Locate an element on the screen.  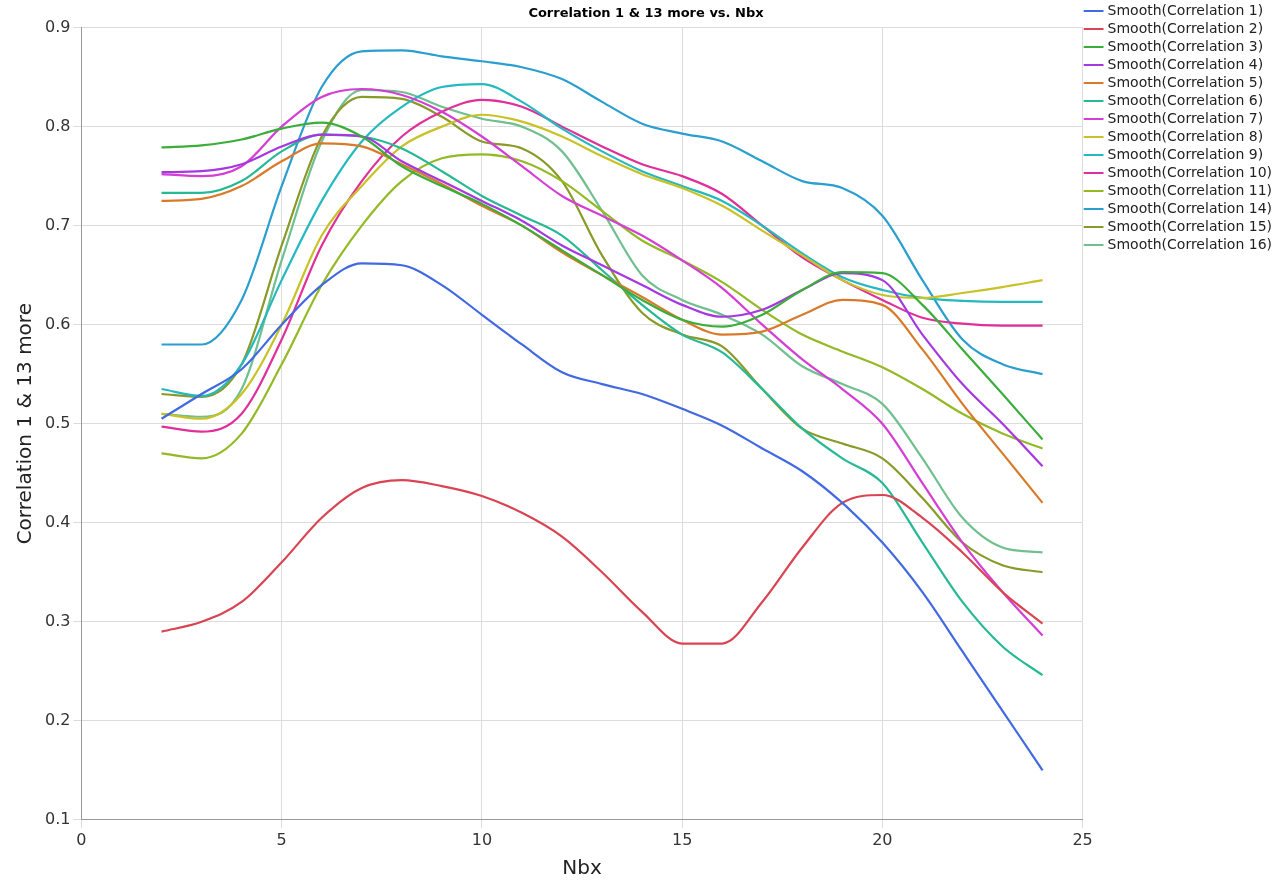
y-tick-label: 0.6 is located at coordinates (57, 323).